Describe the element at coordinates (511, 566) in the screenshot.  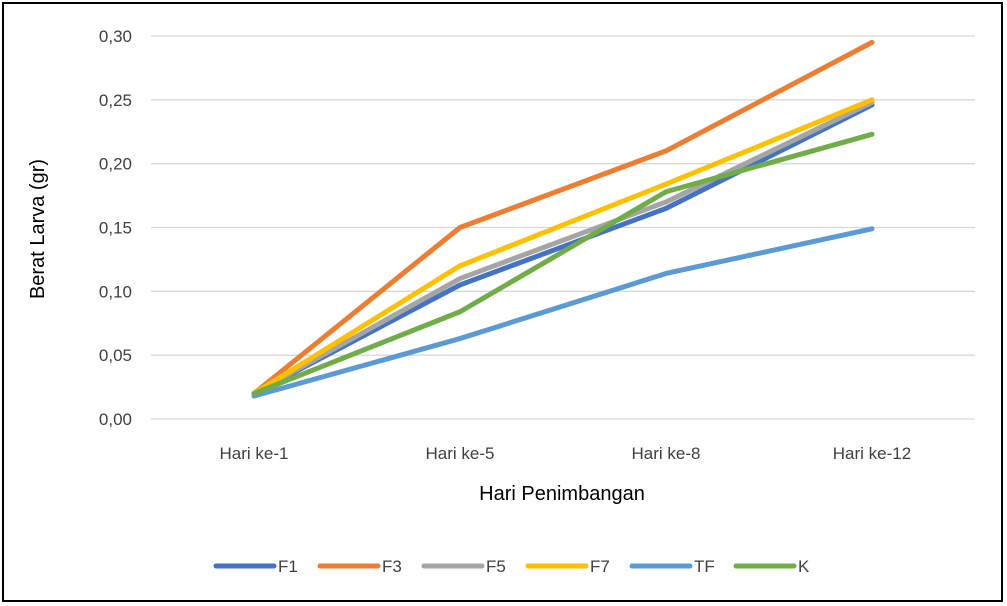
I see `legend: F1 F3 F5 F7 TF K` at that location.